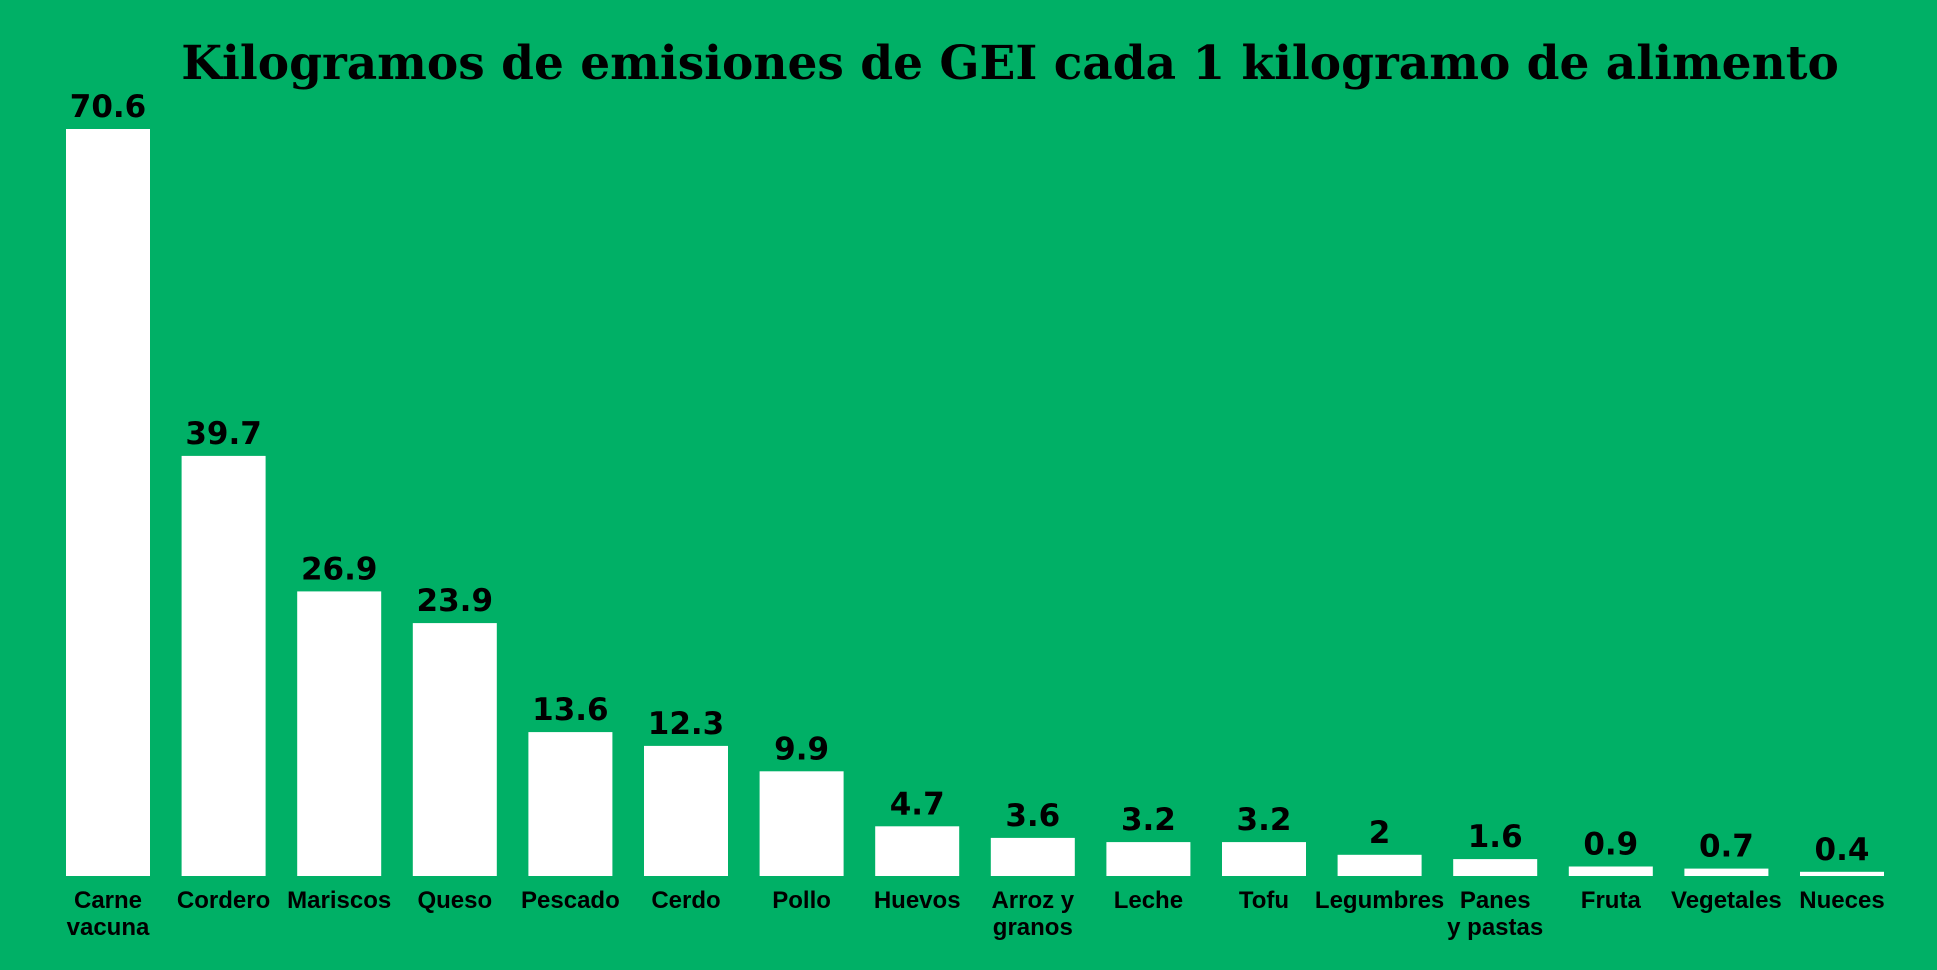 The height and width of the screenshot is (970, 1937). What do you see at coordinates (1495, 927) in the screenshot?
I see `x-tick-label-line: y pastas` at bounding box center [1495, 927].